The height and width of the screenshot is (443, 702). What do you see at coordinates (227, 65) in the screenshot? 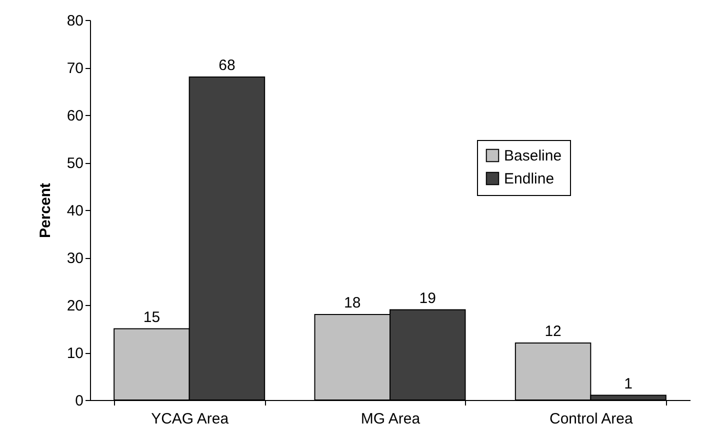
I see `data-label: 68` at bounding box center [227, 65].